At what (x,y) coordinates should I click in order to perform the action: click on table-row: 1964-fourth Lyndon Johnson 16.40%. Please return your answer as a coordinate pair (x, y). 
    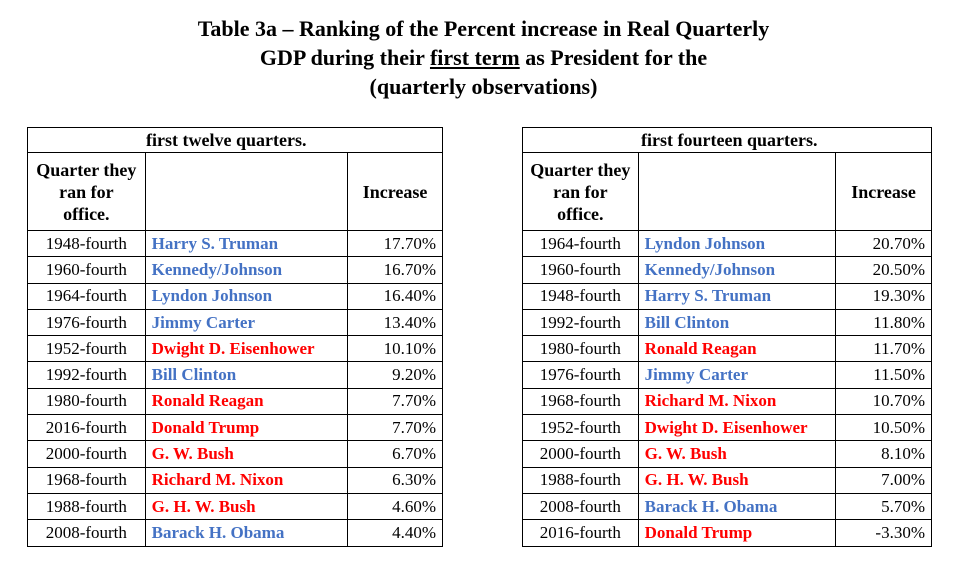
    Looking at the image, I should click on (235, 296).